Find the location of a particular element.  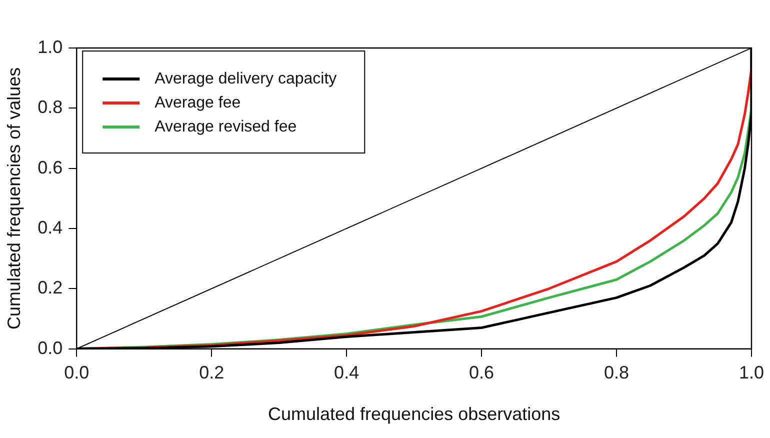

x-tick-label: 0.2 is located at coordinates (211, 372).